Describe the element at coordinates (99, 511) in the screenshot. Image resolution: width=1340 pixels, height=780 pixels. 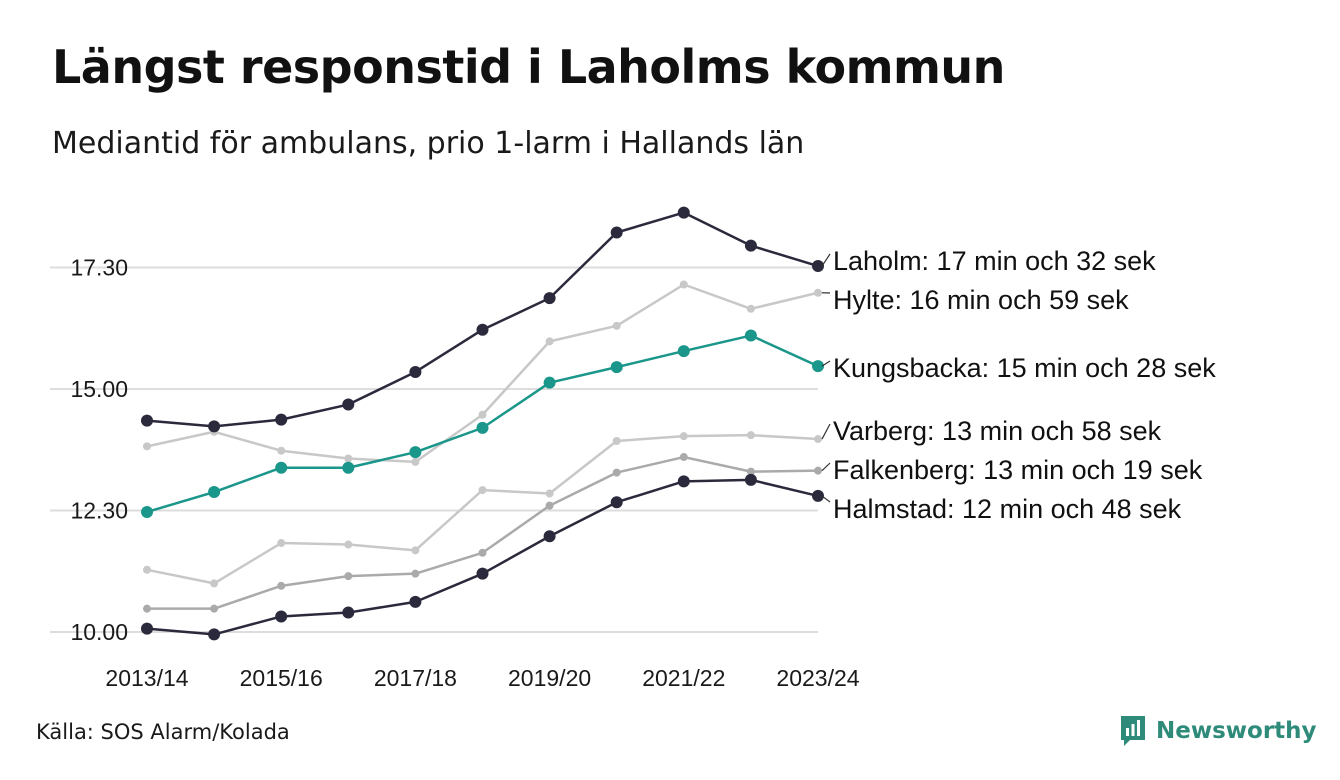
I see `y-tick-label: 12.30` at that location.